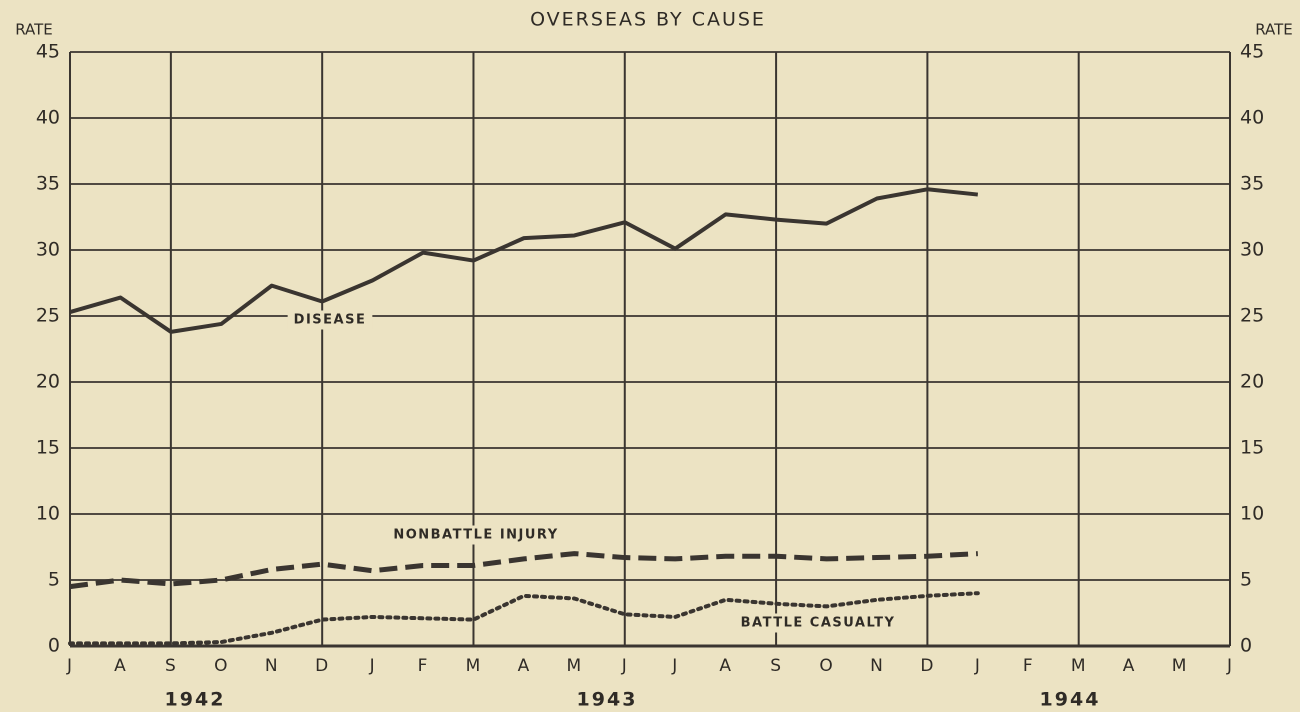 This screenshot has width=1300, height=712. I want to click on y2-tick-label: 40, so click(1252, 118).